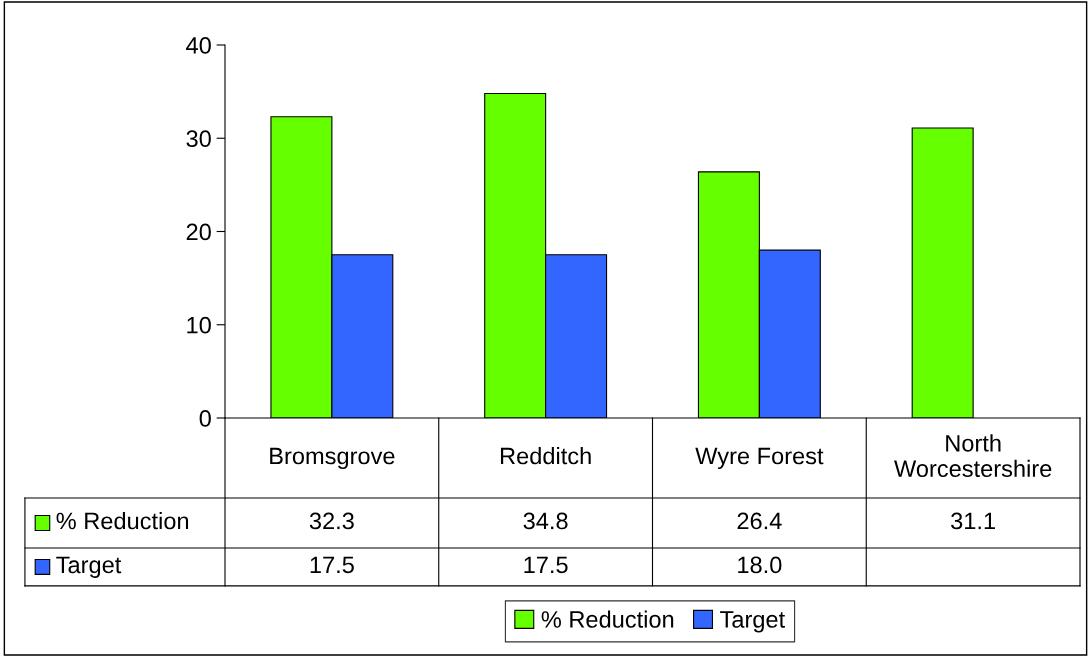  What do you see at coordinates (205, 418) in the screenshot?
I see `y-tick-label: 0` at bounding box center [205, 418].